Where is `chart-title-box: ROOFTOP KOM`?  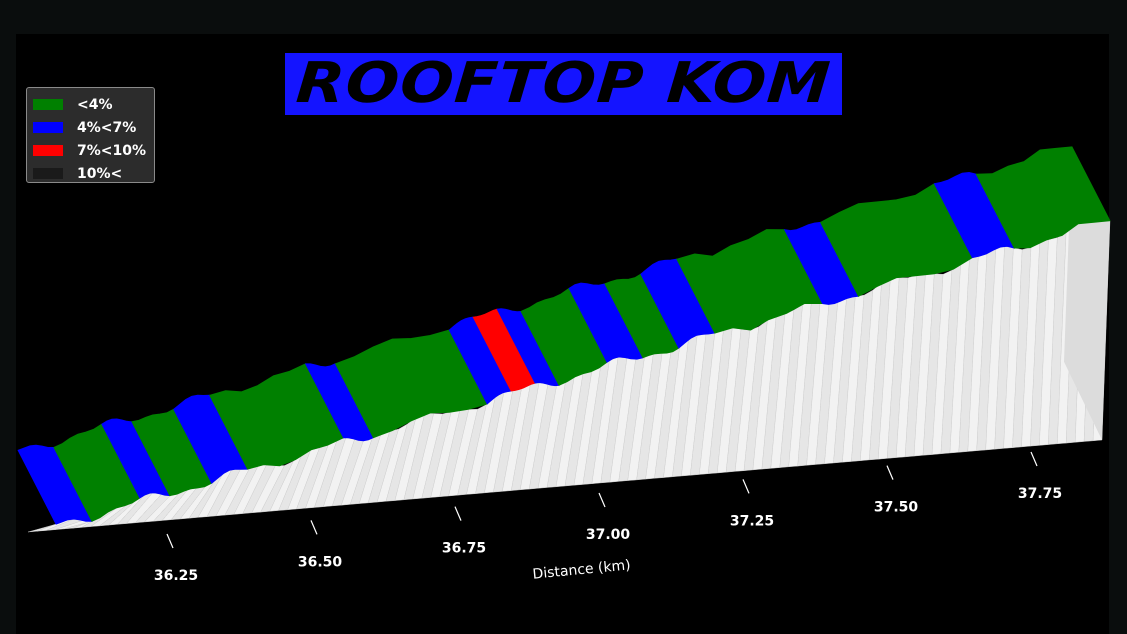 chart-title-box: ROOFTOP KOM is located at coordinates (563, 83).